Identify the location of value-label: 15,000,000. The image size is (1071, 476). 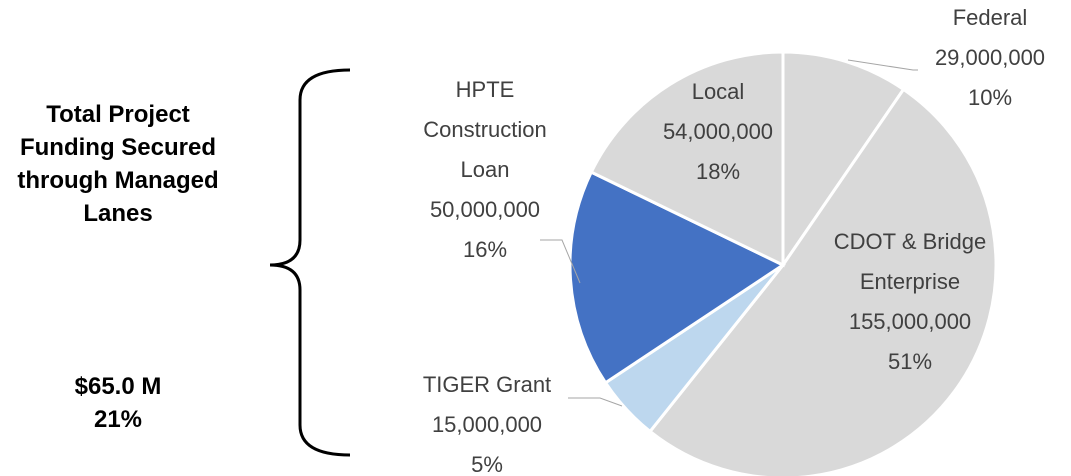
(487, 424).